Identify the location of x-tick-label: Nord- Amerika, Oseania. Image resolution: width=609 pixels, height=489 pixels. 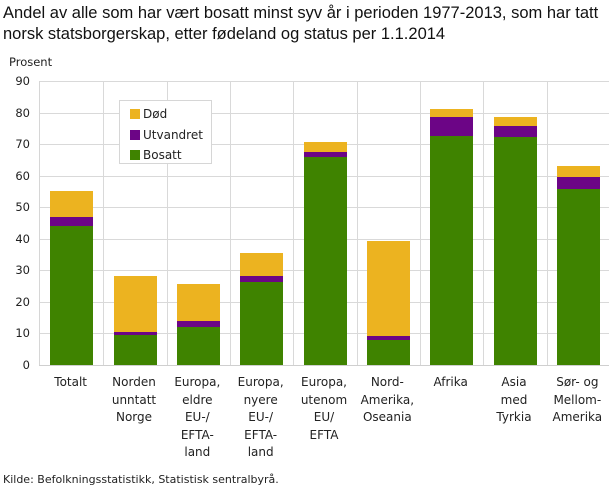
(387, 399).